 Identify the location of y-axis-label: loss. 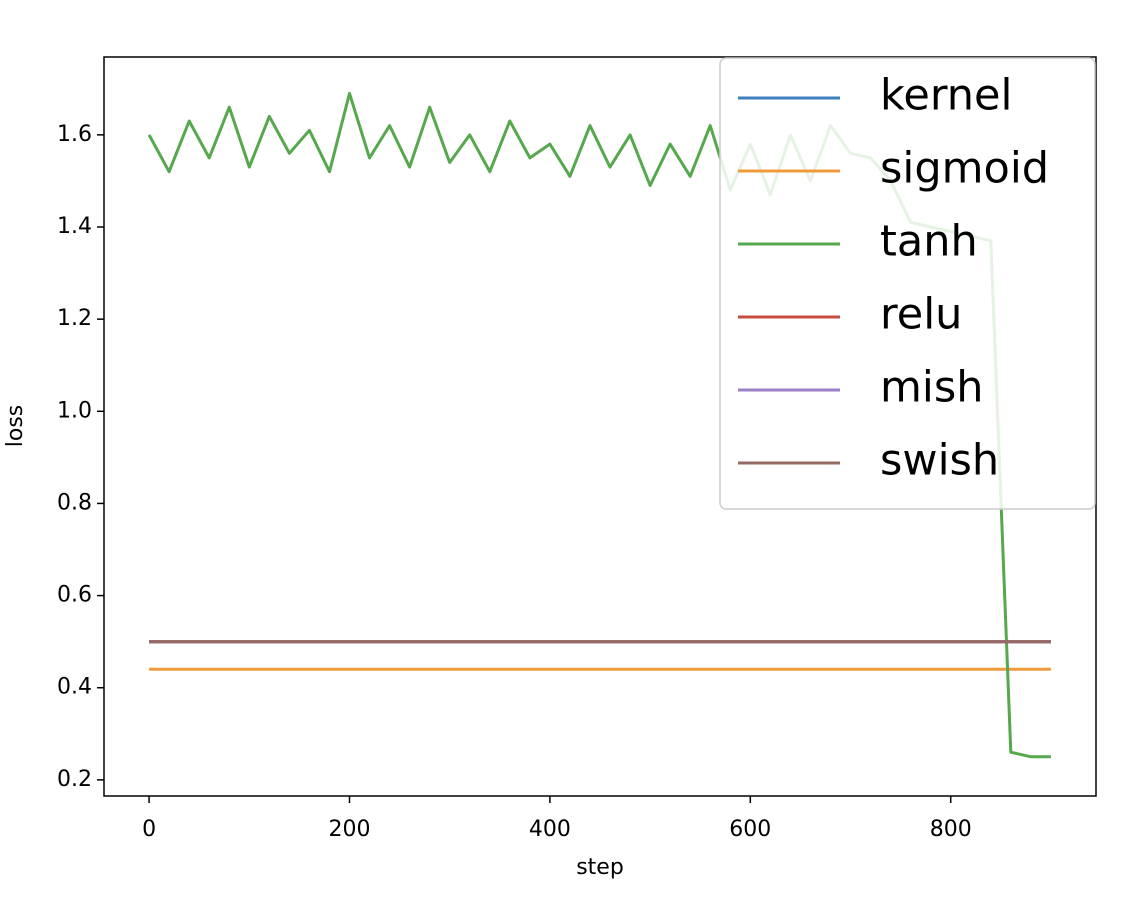
(15, 426).